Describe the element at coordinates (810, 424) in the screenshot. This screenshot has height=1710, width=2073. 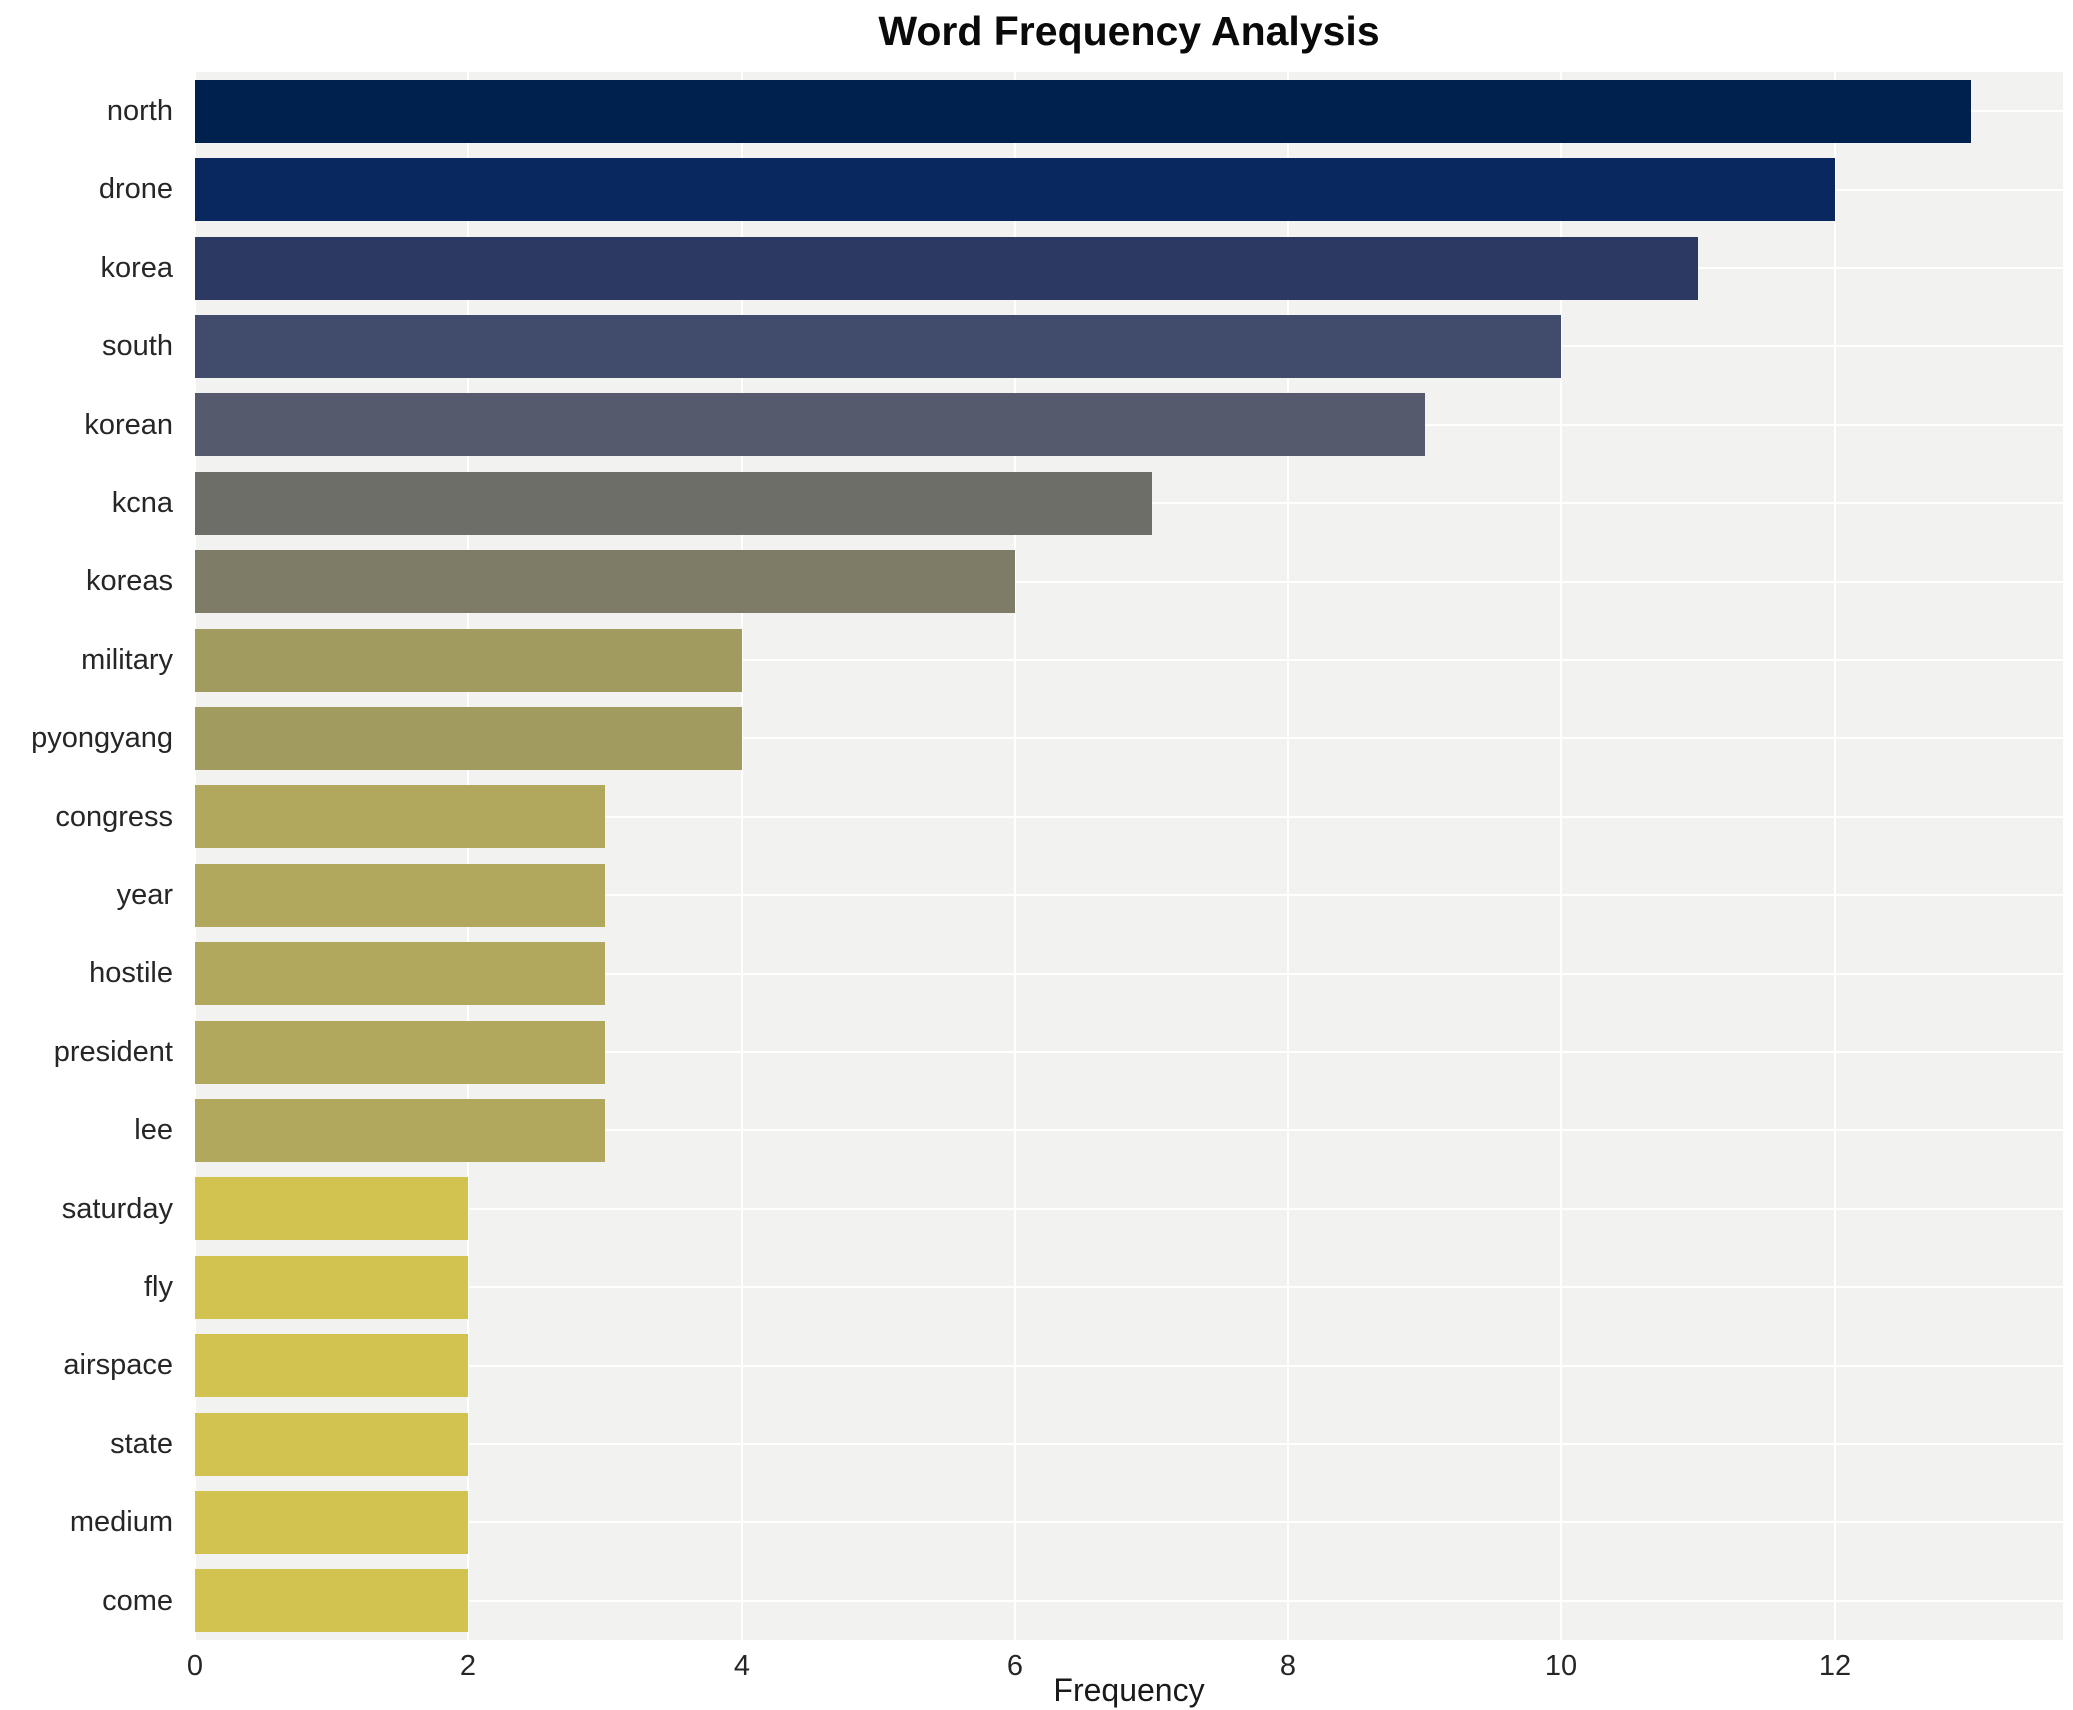
I see `bar-korean` at that location.